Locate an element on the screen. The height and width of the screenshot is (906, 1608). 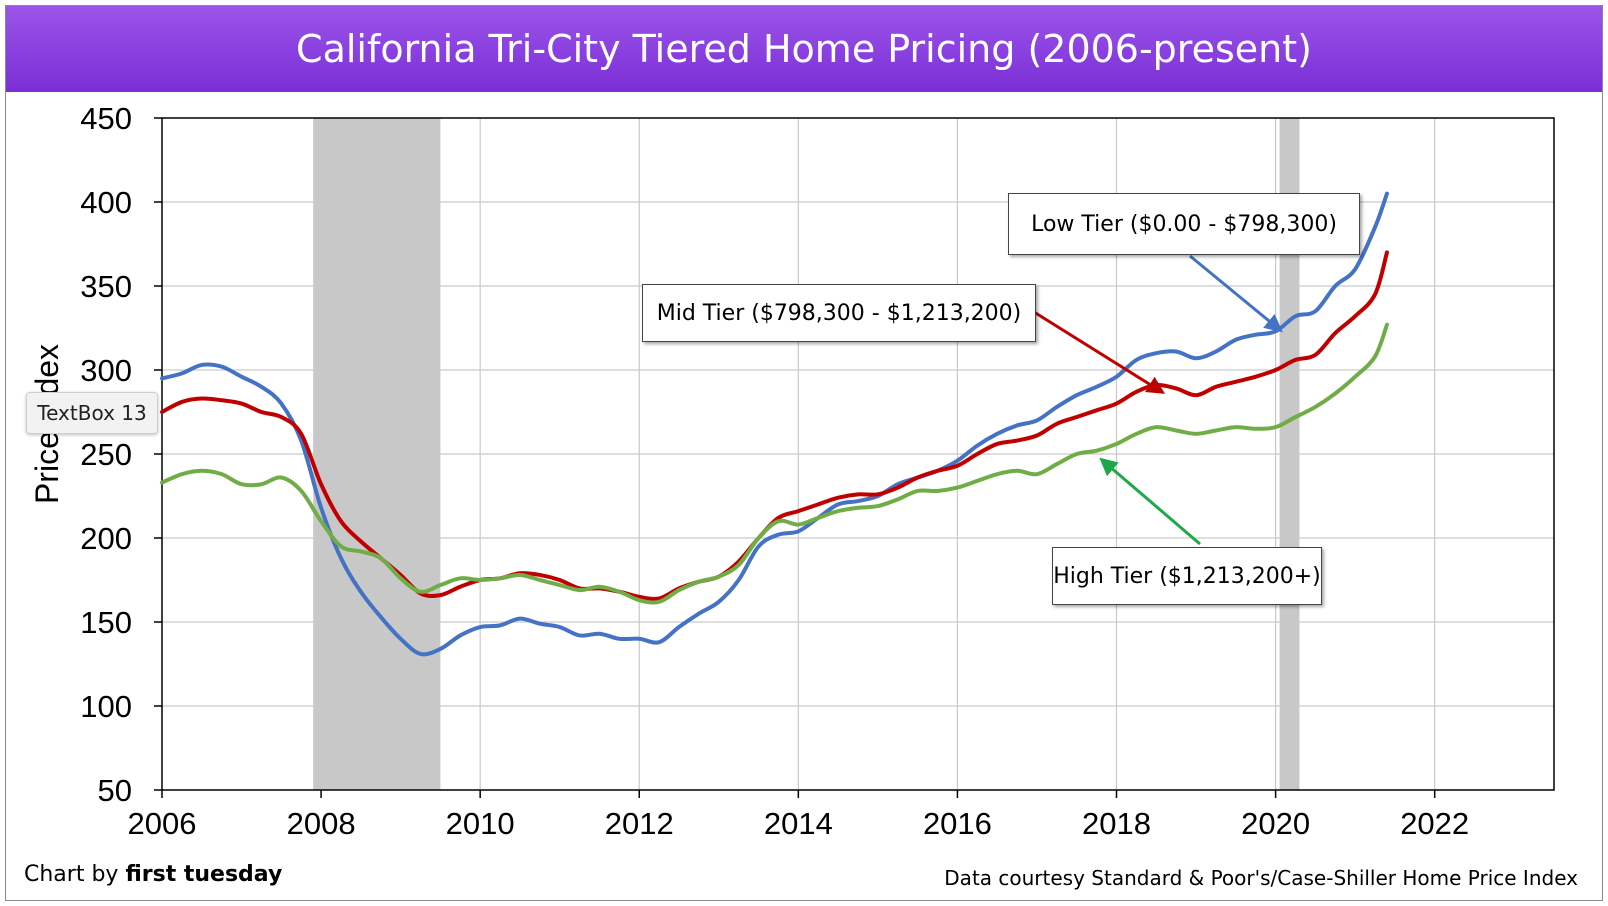
credit-prefix: Chart by is located at coordinates (75, 874).